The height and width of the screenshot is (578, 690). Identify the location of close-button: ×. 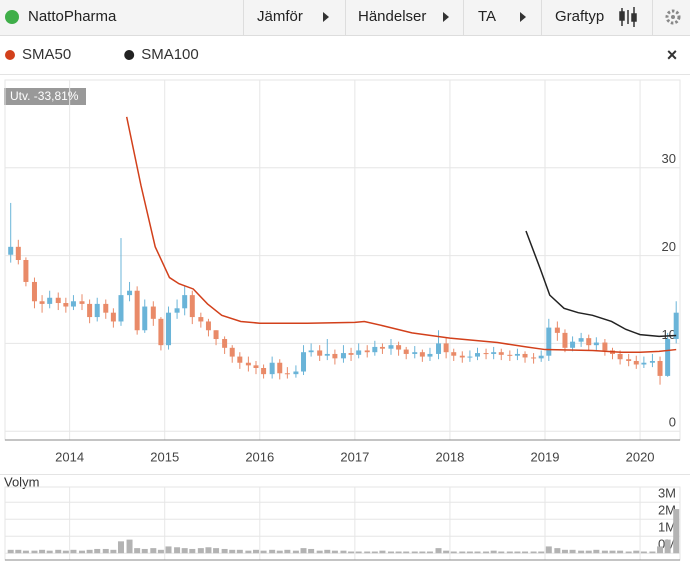
(672, 55).